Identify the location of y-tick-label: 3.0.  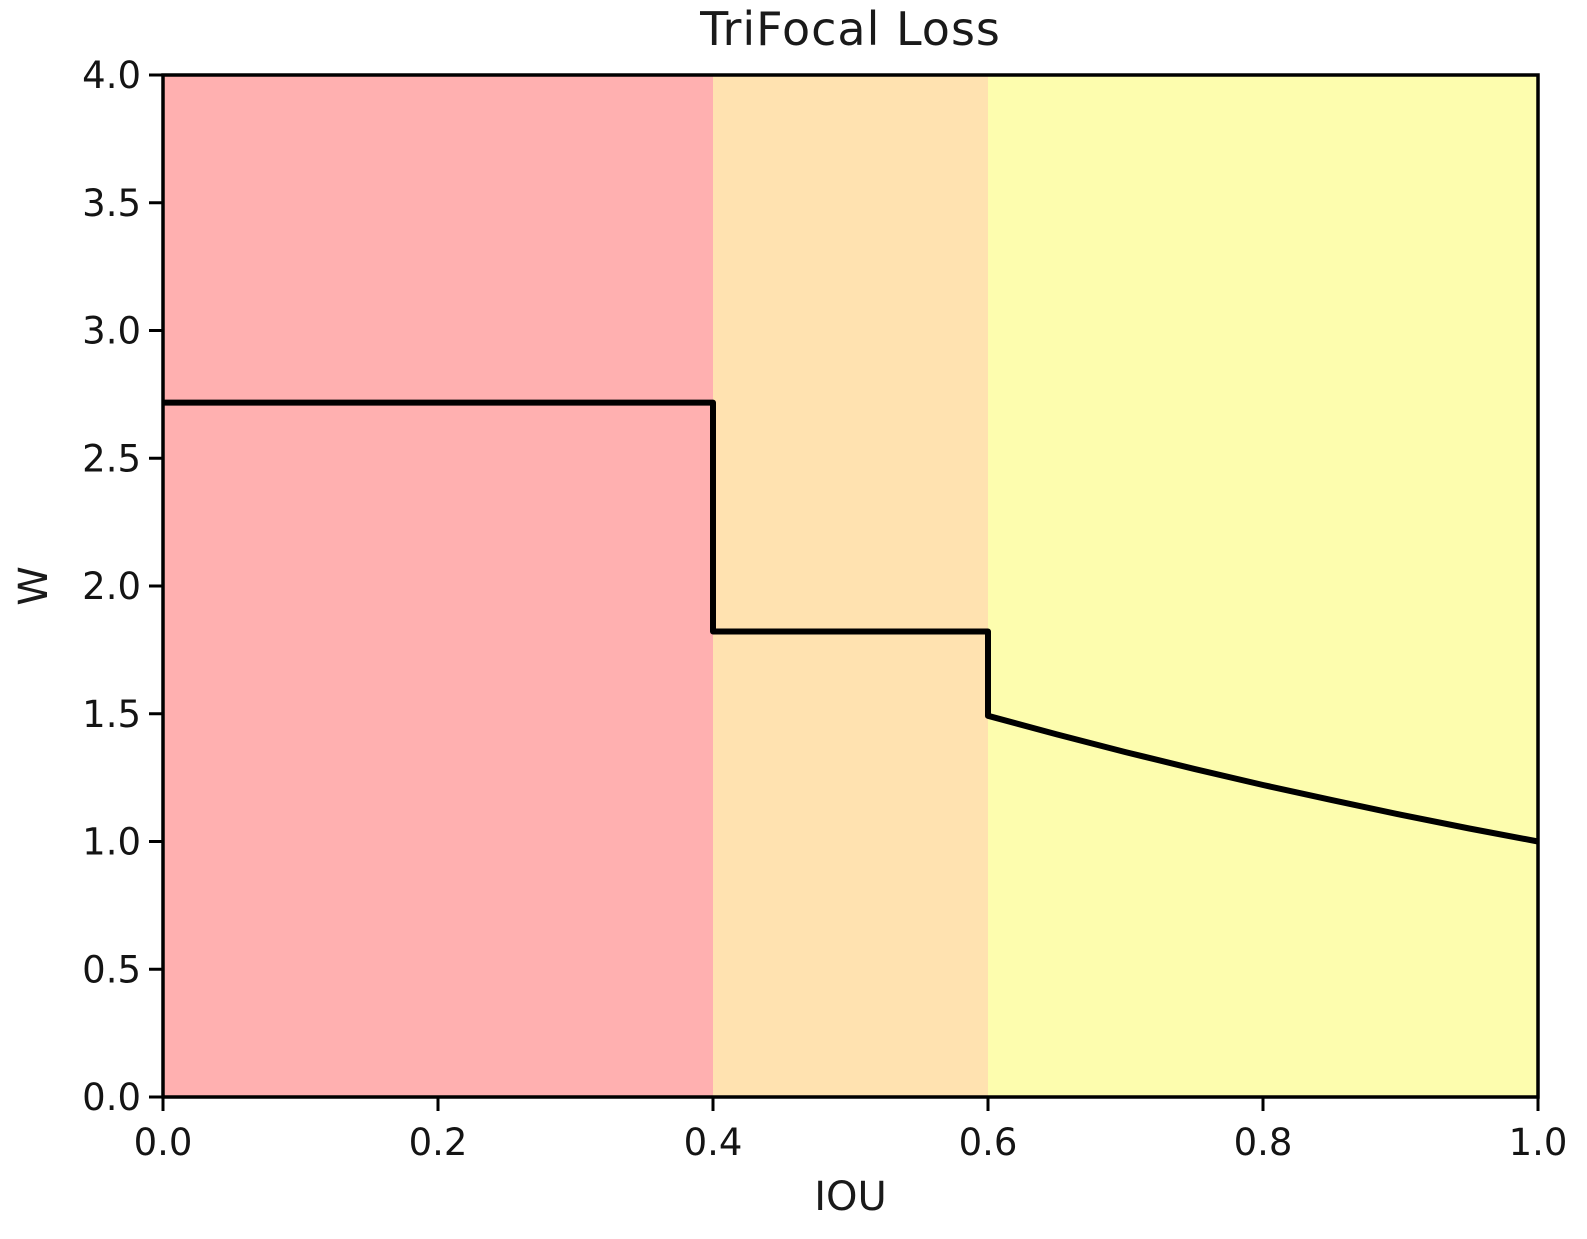
(111, 331).